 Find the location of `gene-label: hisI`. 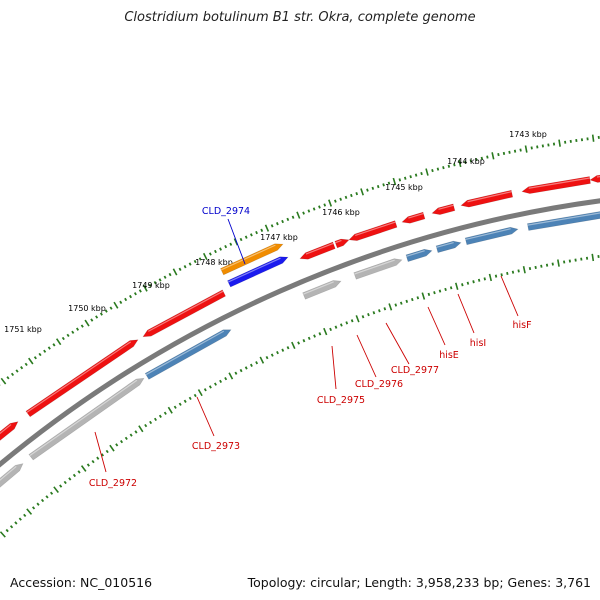

gene-label: hisI is located at coordinates (478, 343).